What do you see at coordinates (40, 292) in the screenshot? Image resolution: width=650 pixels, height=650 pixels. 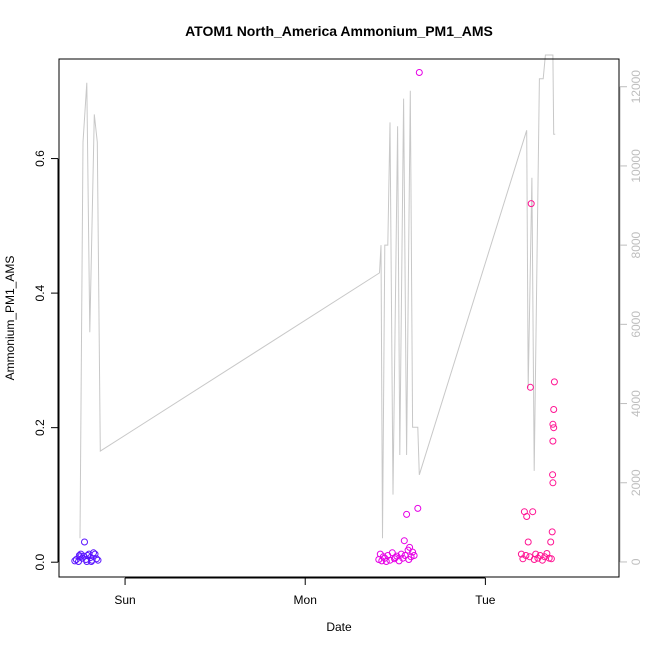 I see `y-tick-label: 0.4` at bounding box center [40, 292].